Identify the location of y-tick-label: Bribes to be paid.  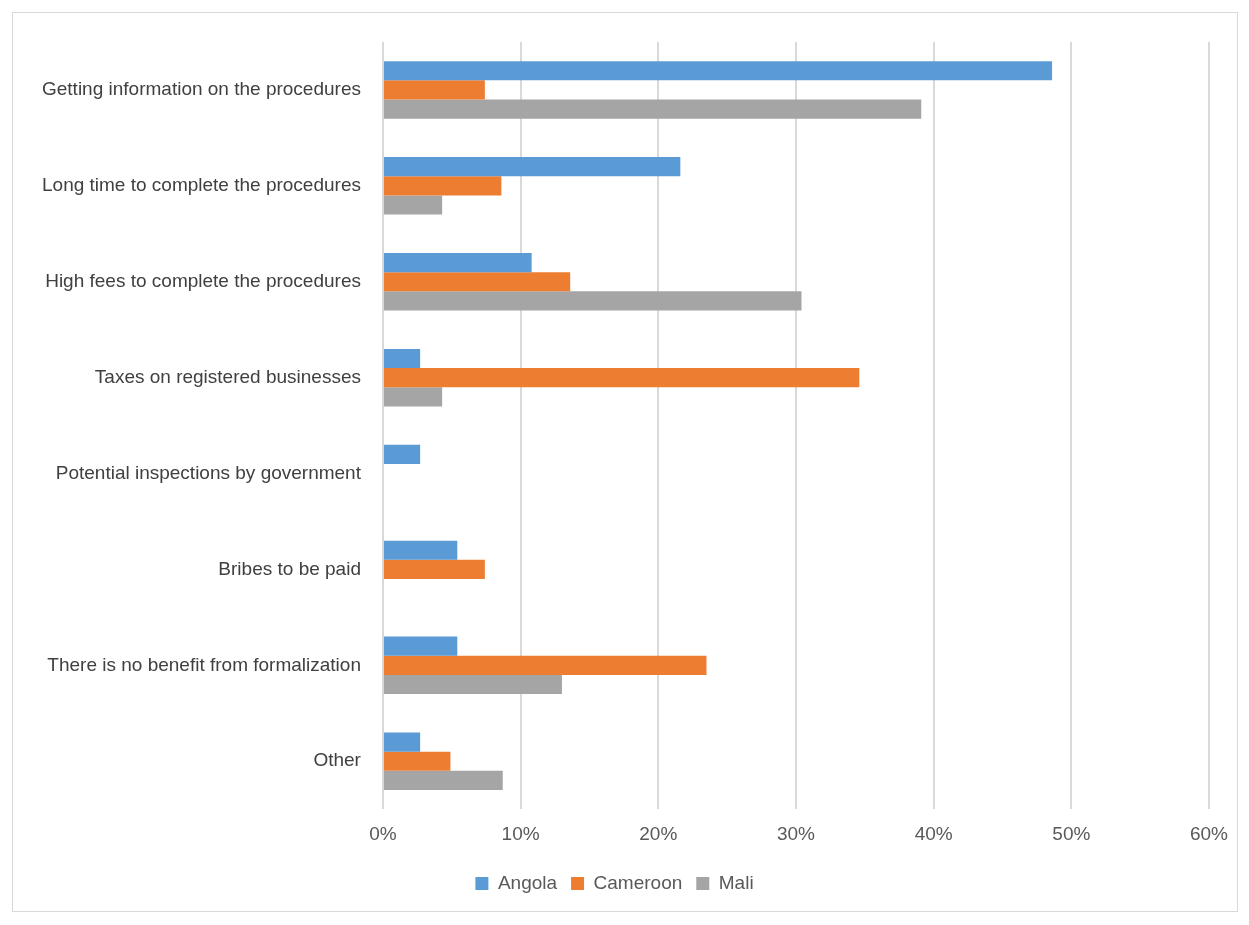
(289, 568).